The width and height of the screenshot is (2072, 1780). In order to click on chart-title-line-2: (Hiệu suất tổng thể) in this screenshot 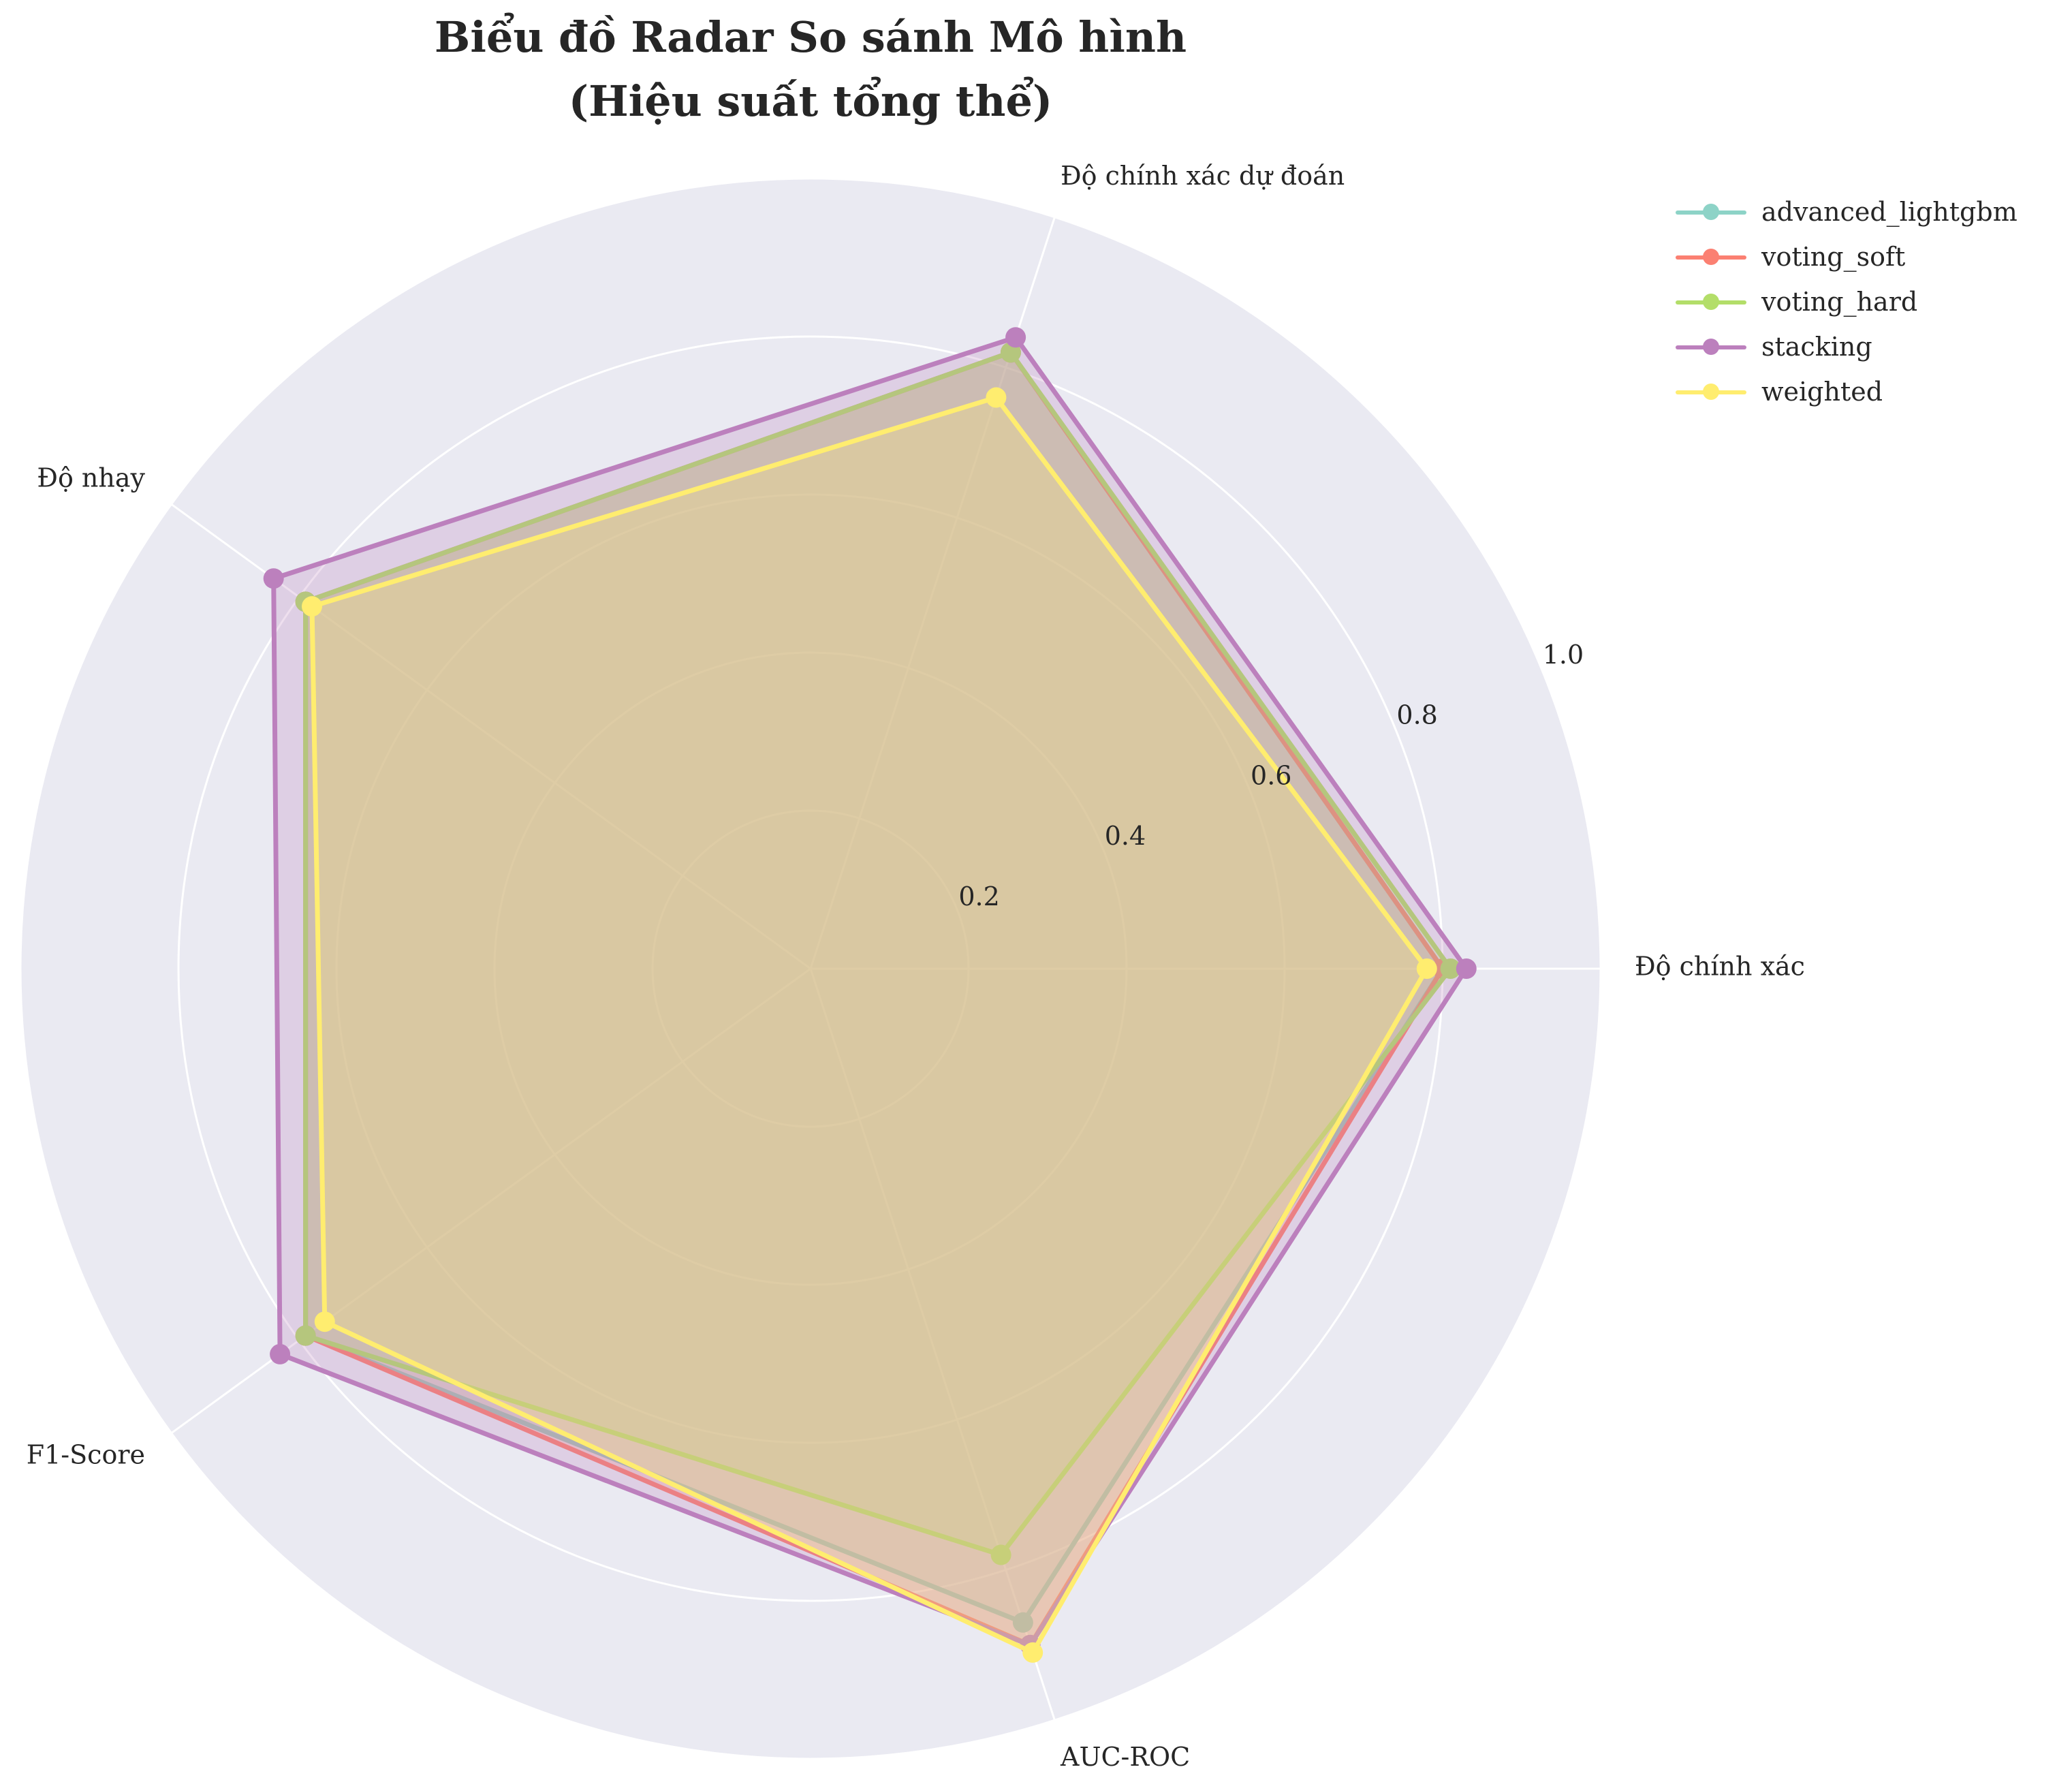, I will do `click(810, 101)`.